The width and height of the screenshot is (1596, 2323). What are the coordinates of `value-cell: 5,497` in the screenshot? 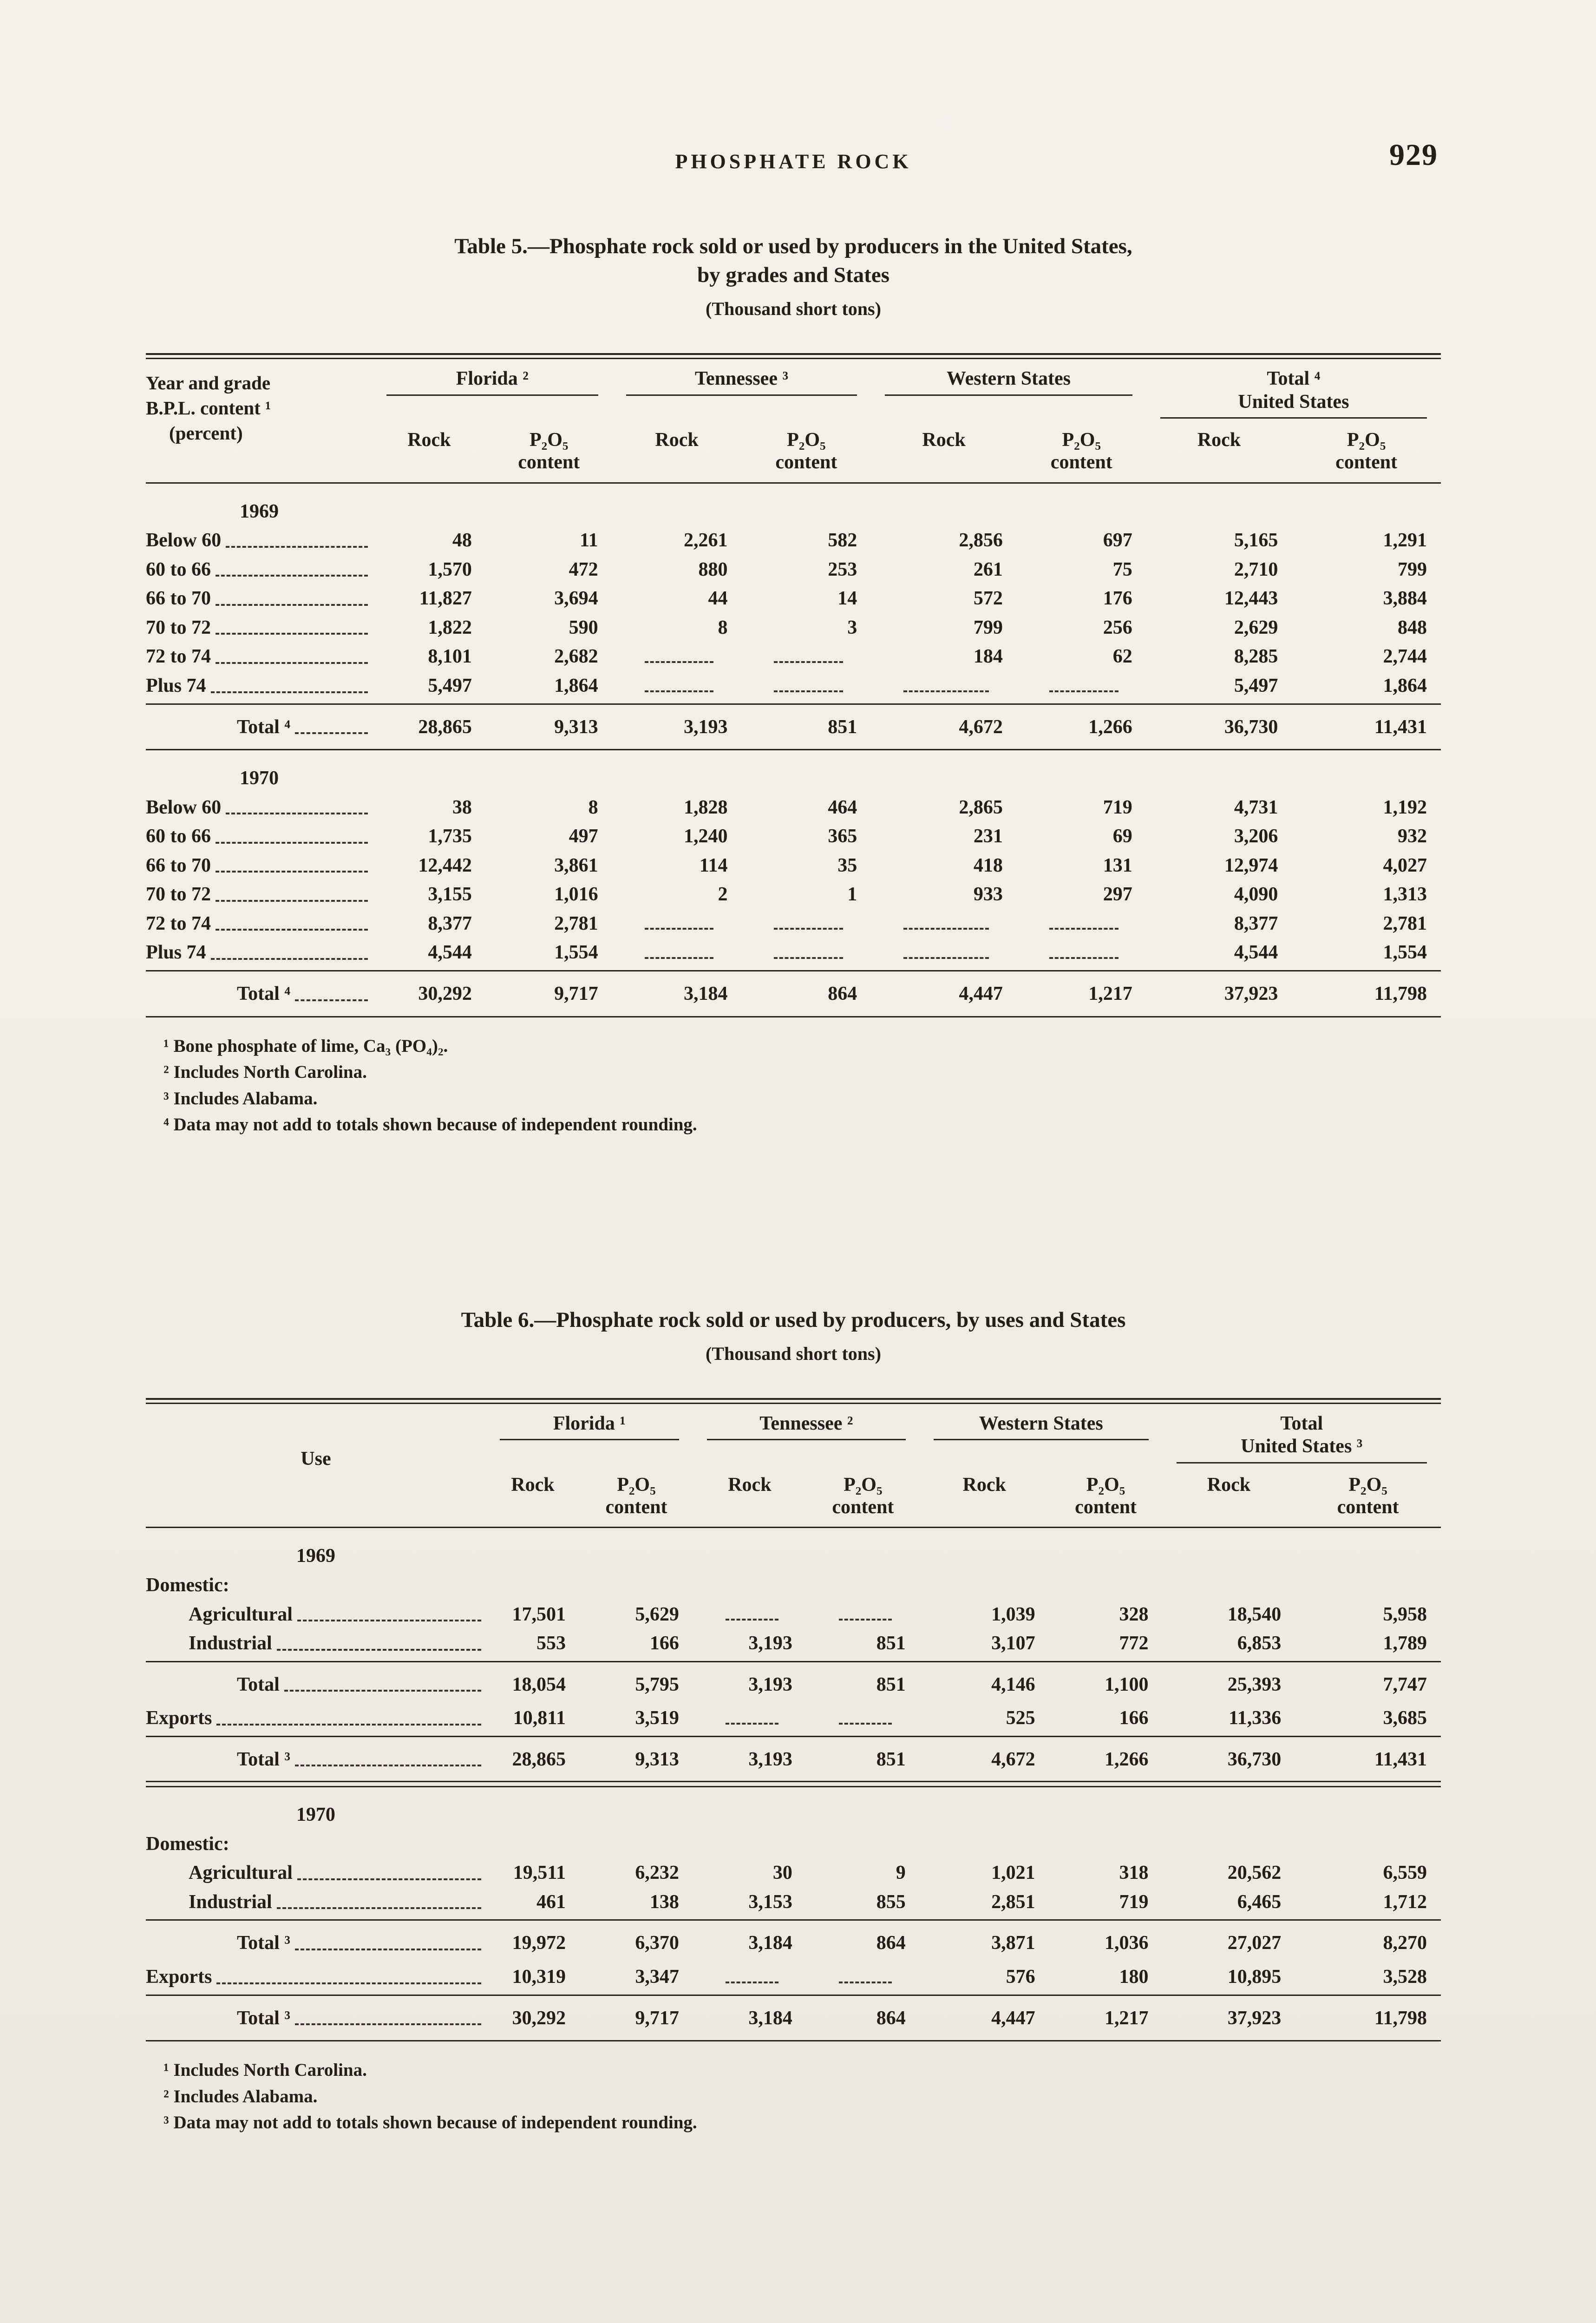 It's located at (450, 686).